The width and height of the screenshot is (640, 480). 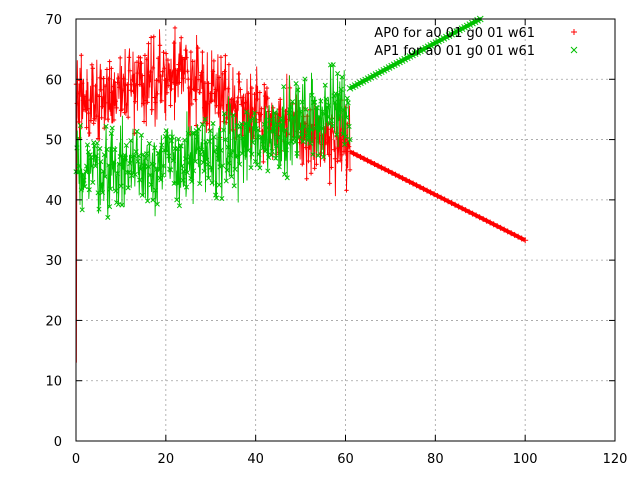 What do you see at coordinates (53, 382) in the screenshot?
I see `y-tick-label: 10` at bounding box center [53, 382].